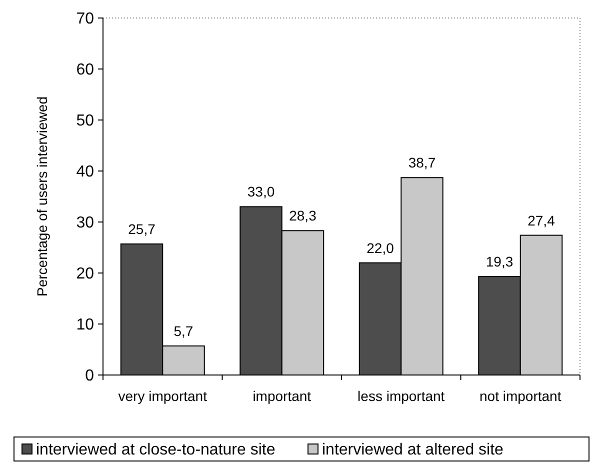 This screenshot has height=473, width=601. What do you see at coordinates (303, 216) in the screenshot?
I see `data-label: 28,3` at bounding box center [303, 216].